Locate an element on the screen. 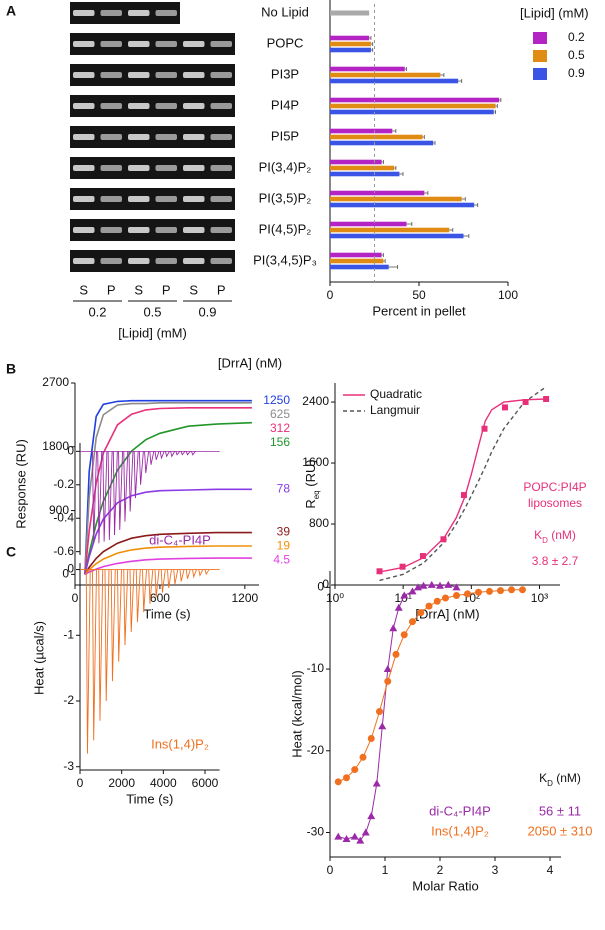 The width and height of the screenshot is (605, 930). y-axis-label: Heat (µcal/s) is located at coordinates (38, 658).